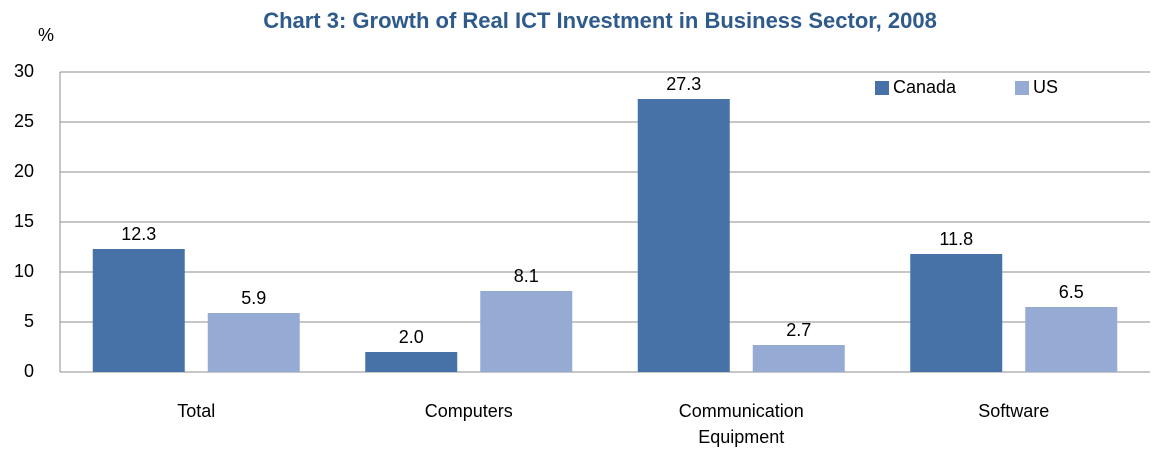  What do you see at coordinates (24, 71) in the screenshot?
I see `y-tick-label: 30` at bounding box center [24, 71].